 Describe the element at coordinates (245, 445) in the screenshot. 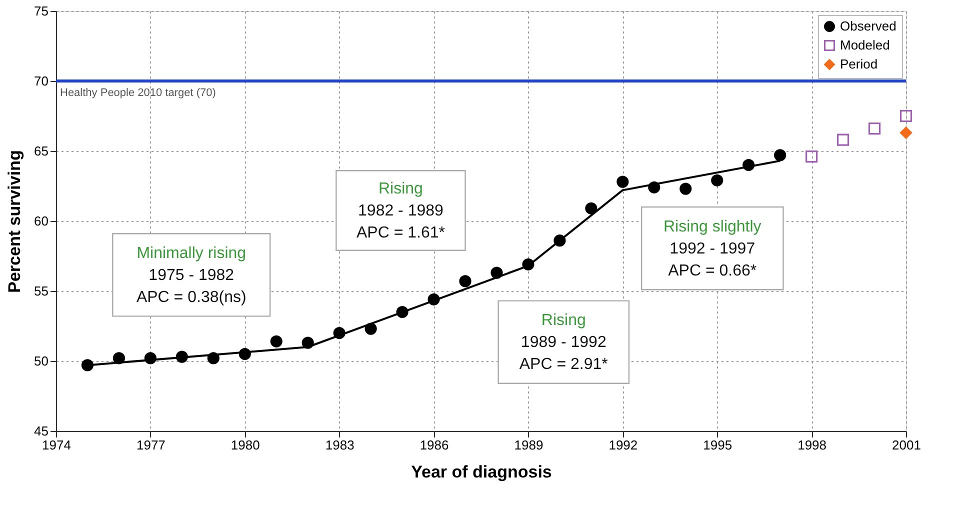

I see `x-tick-label: 1980` at that location.